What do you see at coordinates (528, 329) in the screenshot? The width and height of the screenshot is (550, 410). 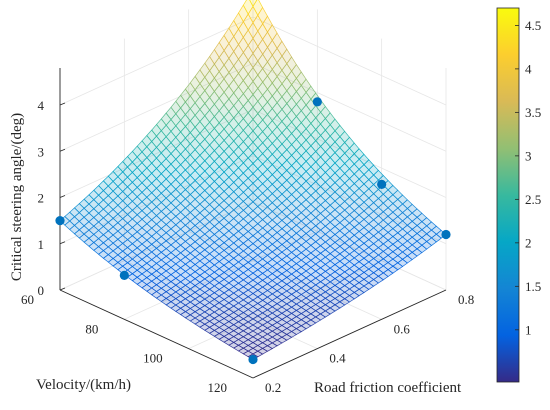 I see `colorbar-tick-label: 1` at bounding box center [528, 329].